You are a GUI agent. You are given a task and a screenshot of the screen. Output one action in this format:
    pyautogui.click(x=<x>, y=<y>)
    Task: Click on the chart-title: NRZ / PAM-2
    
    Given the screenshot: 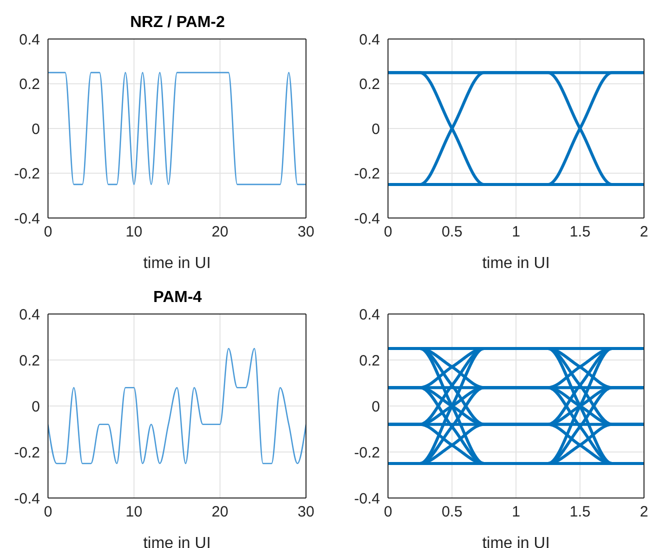 What is the action you would take?
    pyautogui.click(x=177, y=23)
    